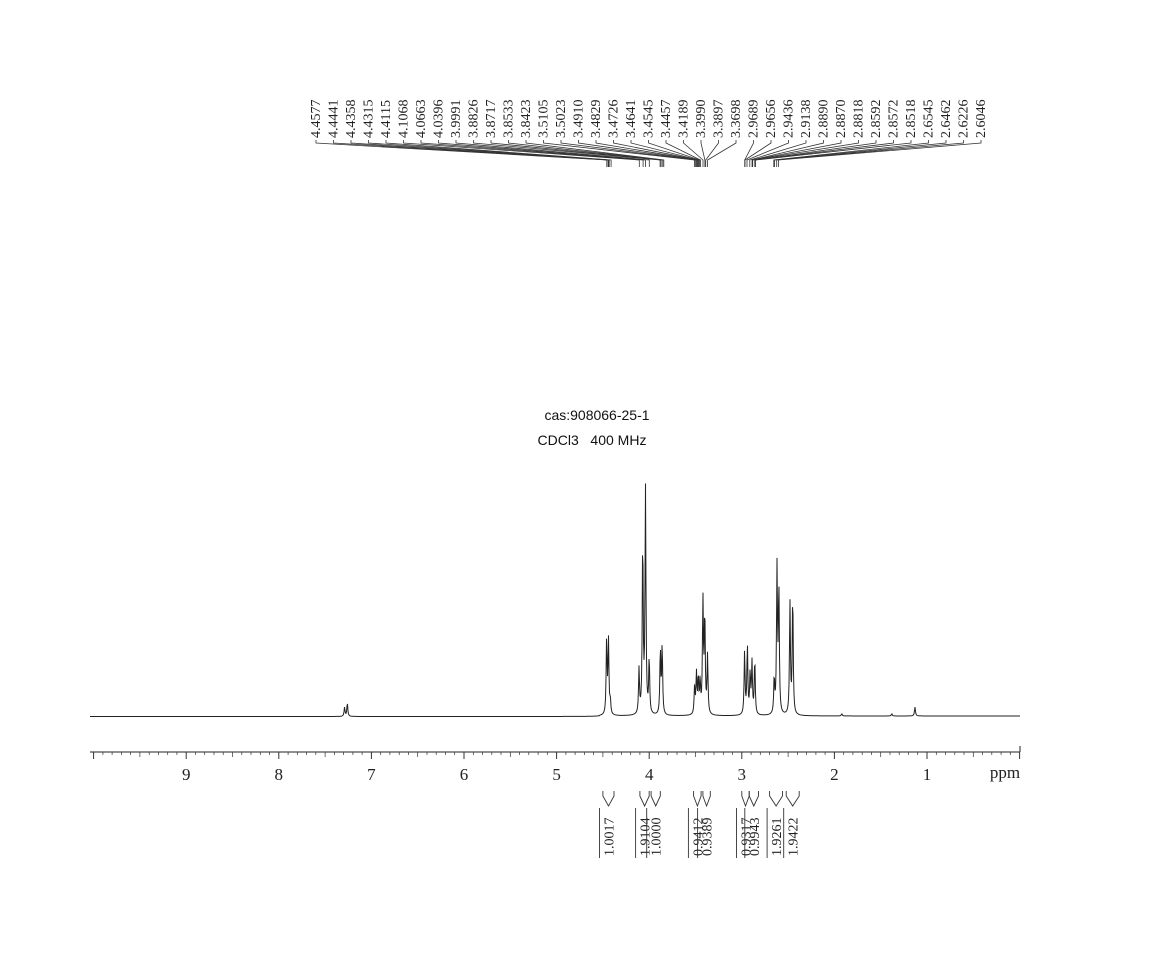  I want to click on peak-label: 3.4910, so click(579, 119).